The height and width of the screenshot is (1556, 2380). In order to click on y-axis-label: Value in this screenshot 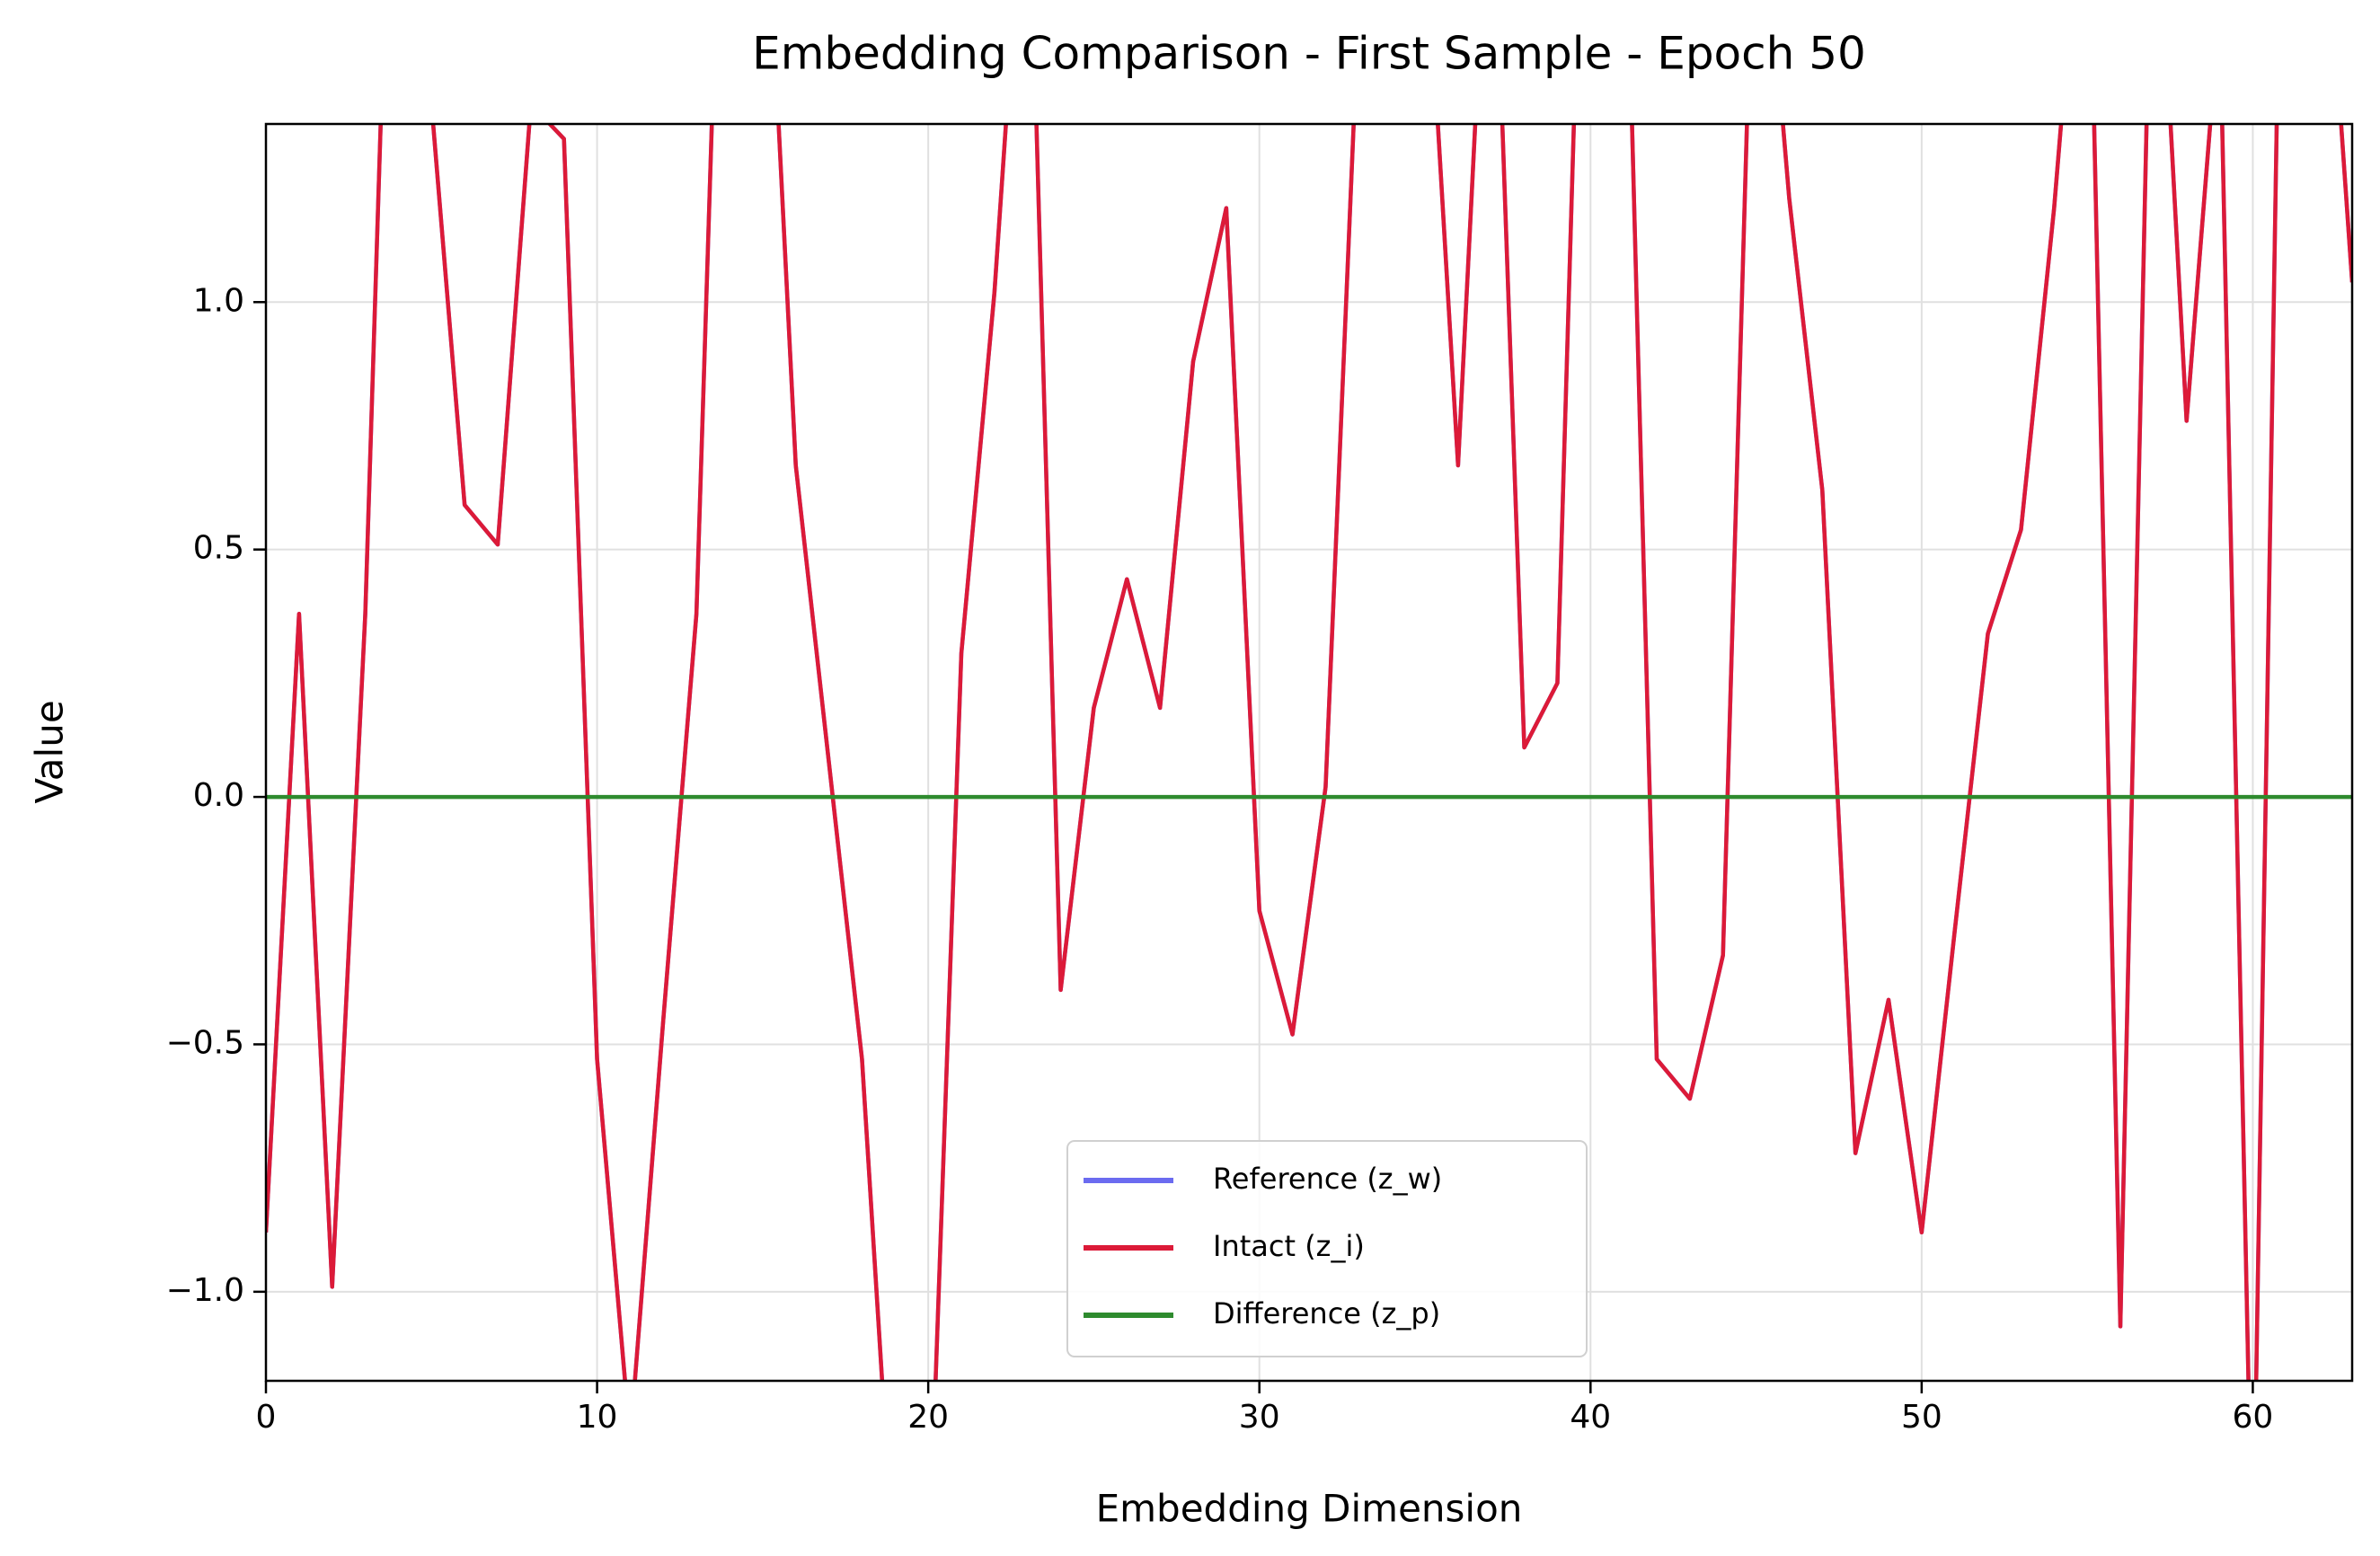, I will do `click(50, 751)`.